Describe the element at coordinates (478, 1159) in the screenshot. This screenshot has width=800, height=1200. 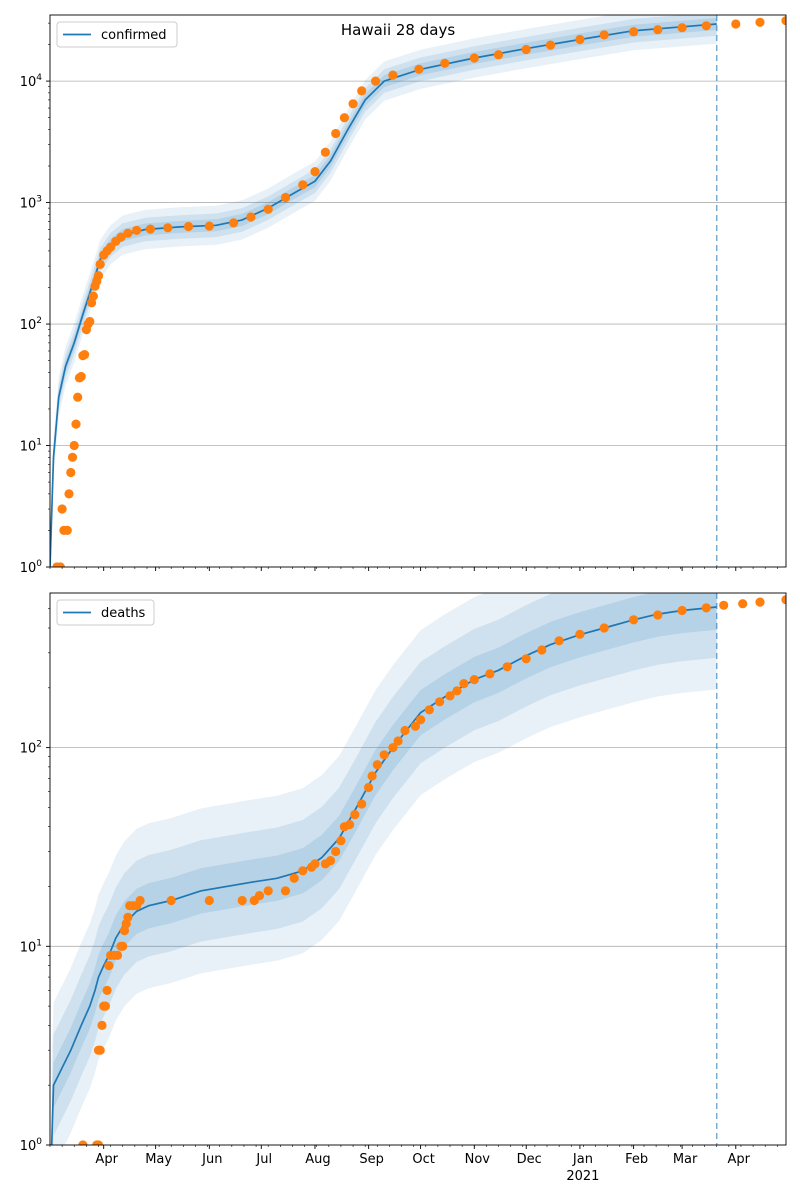
I see `x-tick-label: Nov` at that location.